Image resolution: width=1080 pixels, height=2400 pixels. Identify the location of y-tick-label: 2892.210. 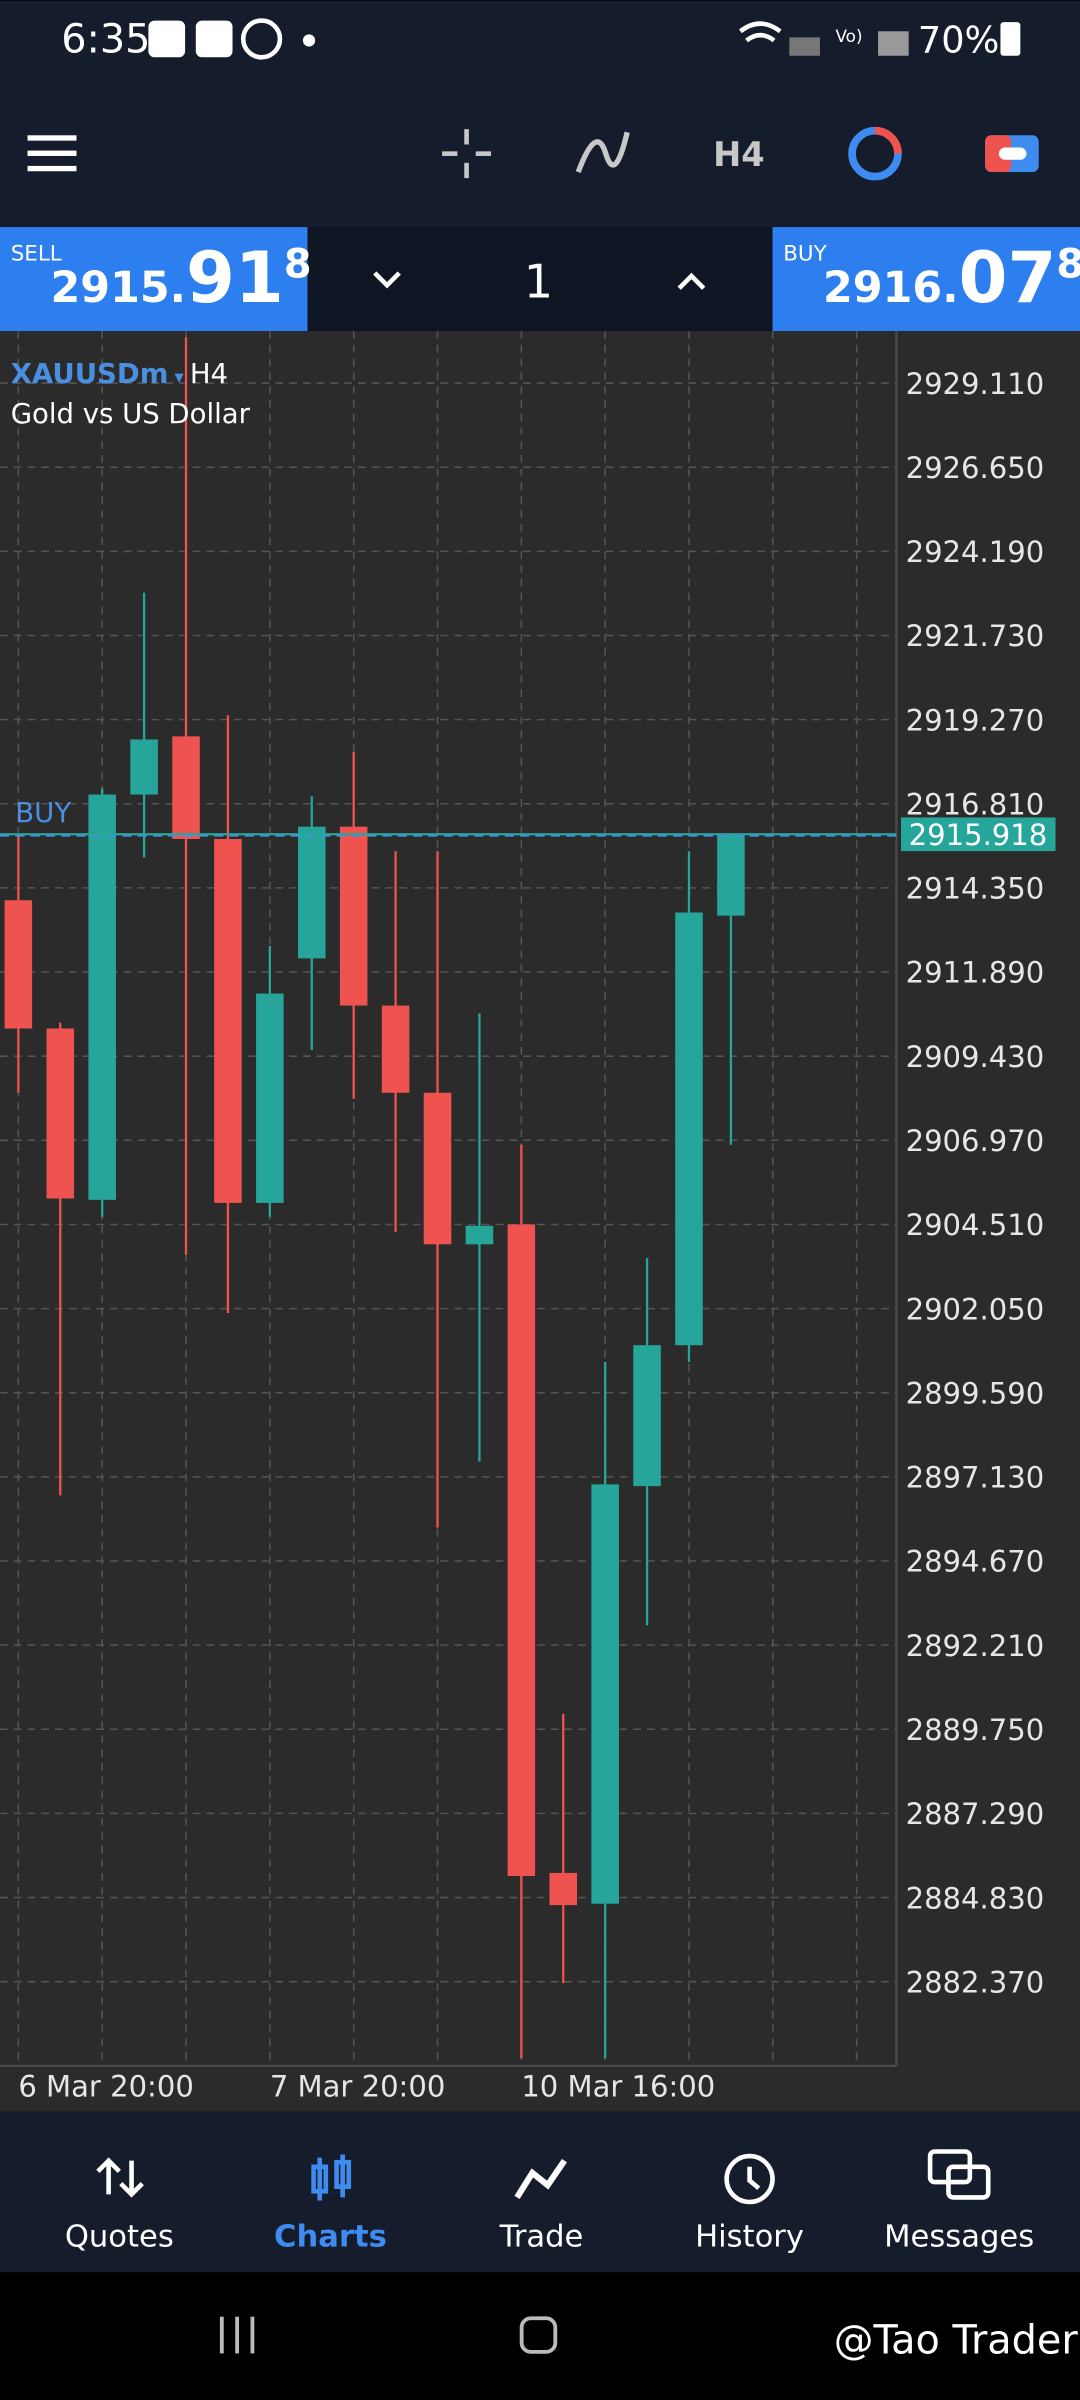
(975, 1646).